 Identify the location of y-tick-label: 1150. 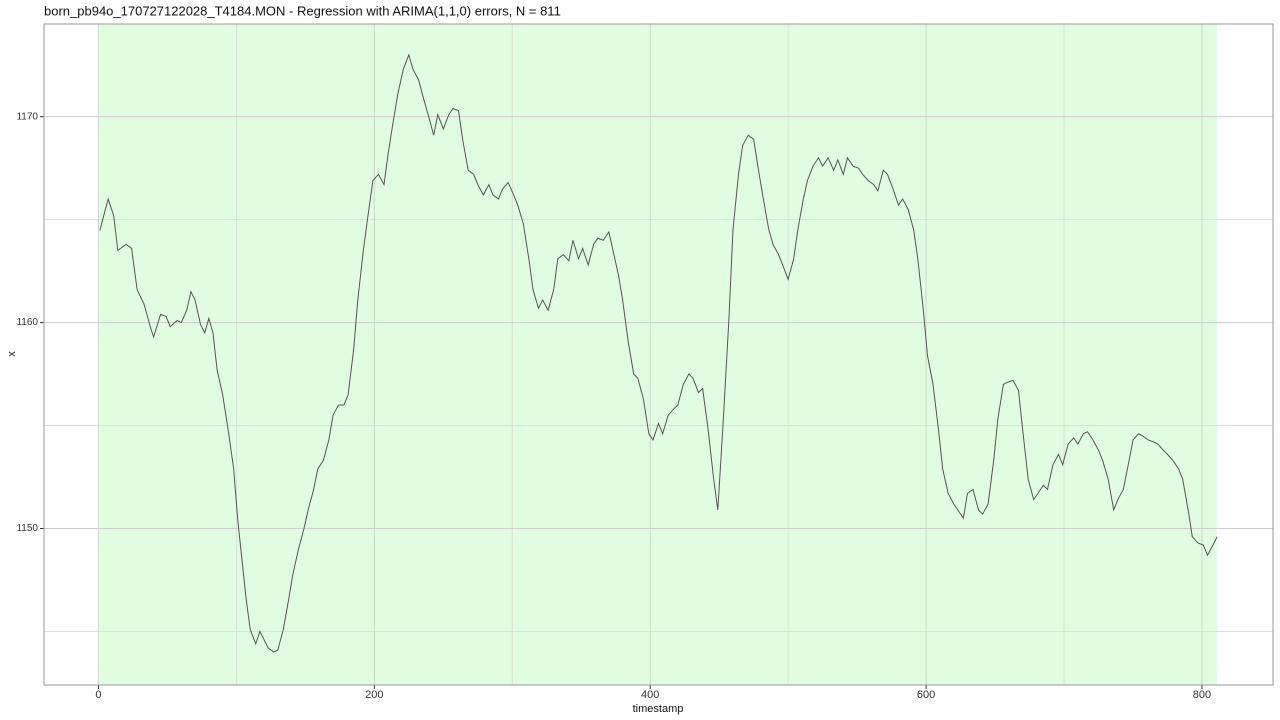
(27, 528).